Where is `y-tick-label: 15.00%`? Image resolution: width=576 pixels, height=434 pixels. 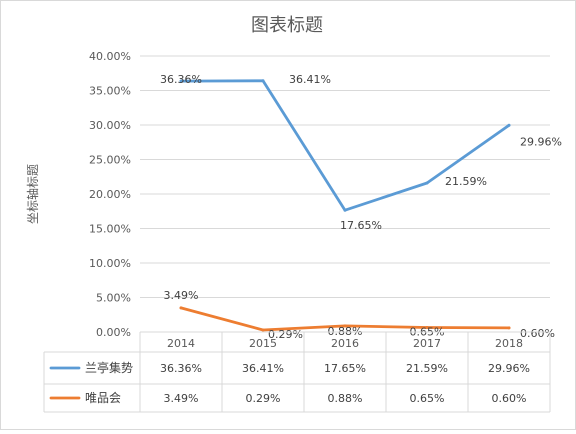
y-tick-label: 15.00% is located at coordinates (110, 229).